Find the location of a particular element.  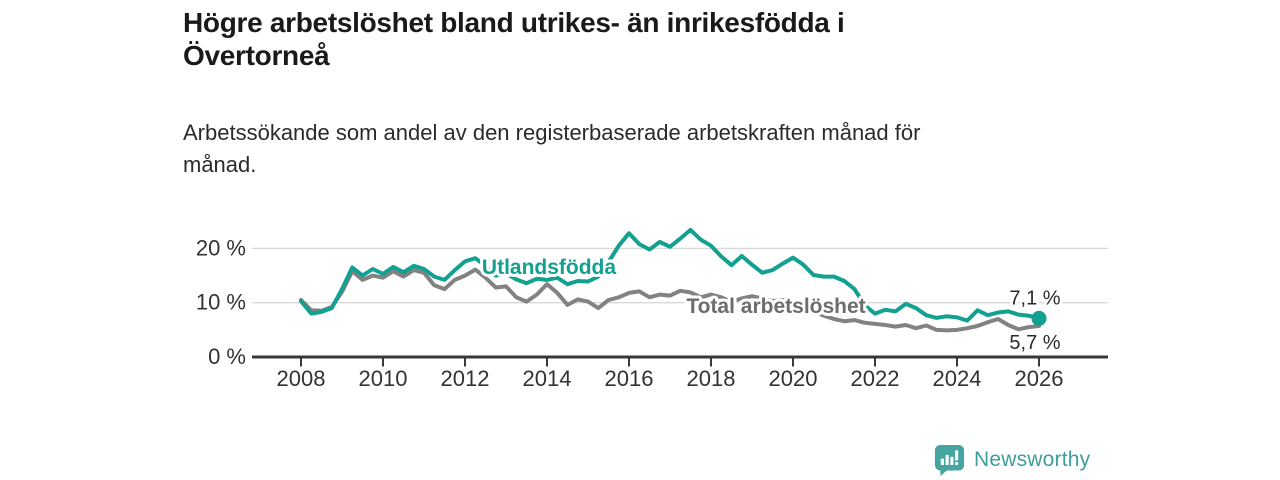

x-tick-label-2018: 2018 is located at coordinates (711, 378).